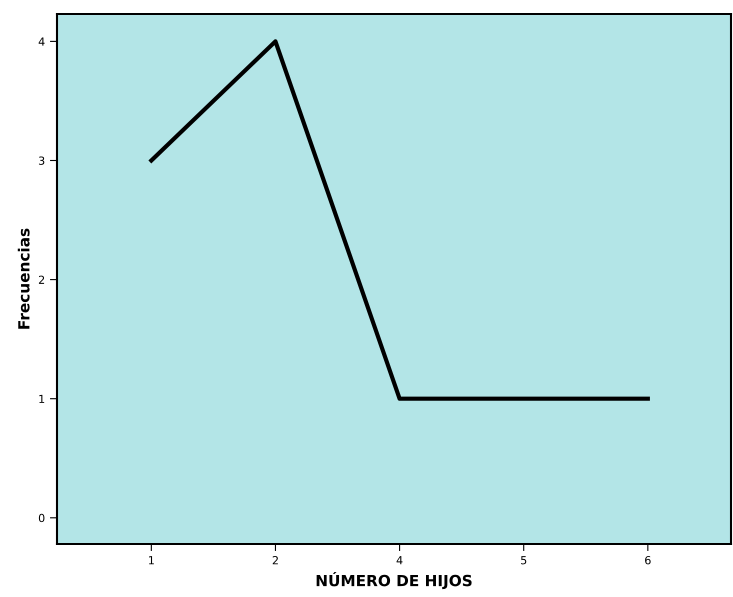  Describe the element at coordinates (275, 560) in the screenshot. I see `x-tick-label: 2` at that location.